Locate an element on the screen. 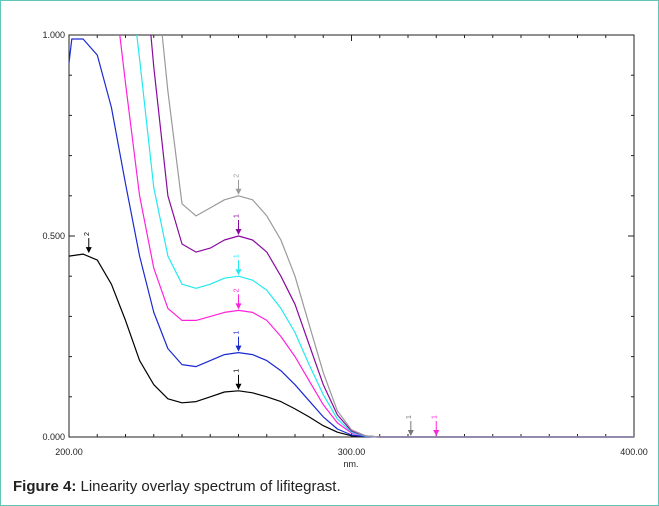  y-tick-label: 1.000 is located at coordinates (53, 35).